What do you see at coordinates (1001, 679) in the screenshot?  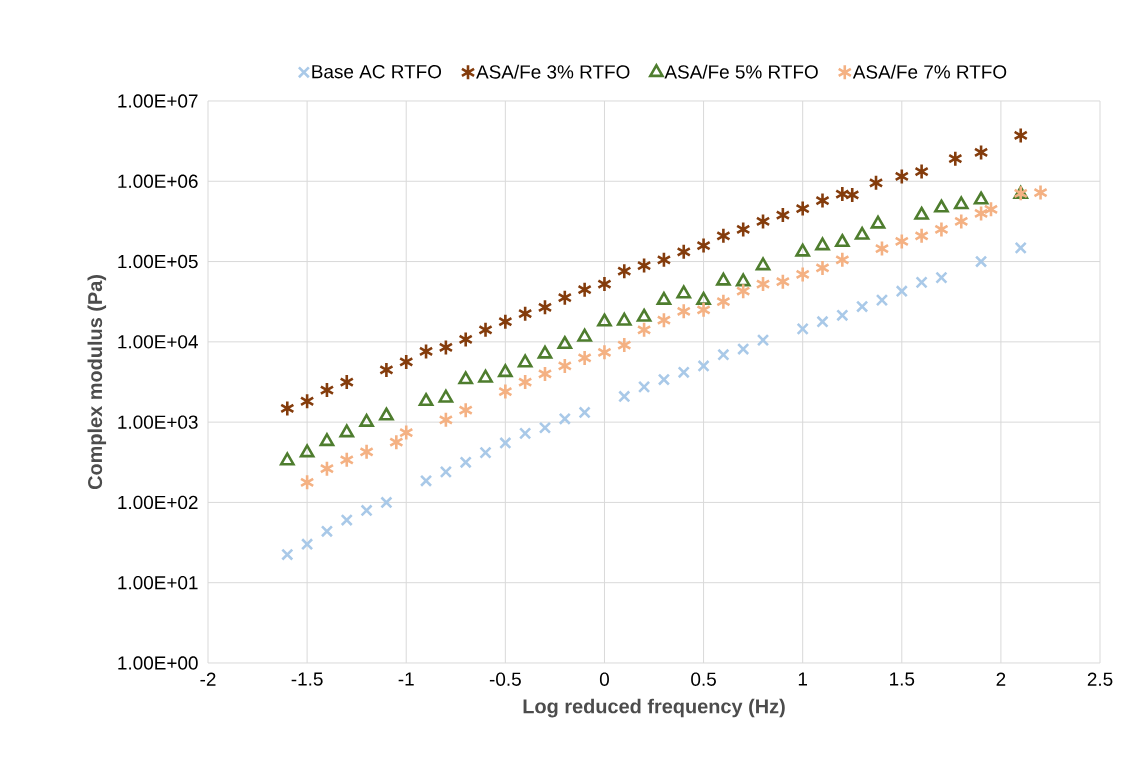 I see `x-tick-label: 2` at bounding box center [1001, 679].